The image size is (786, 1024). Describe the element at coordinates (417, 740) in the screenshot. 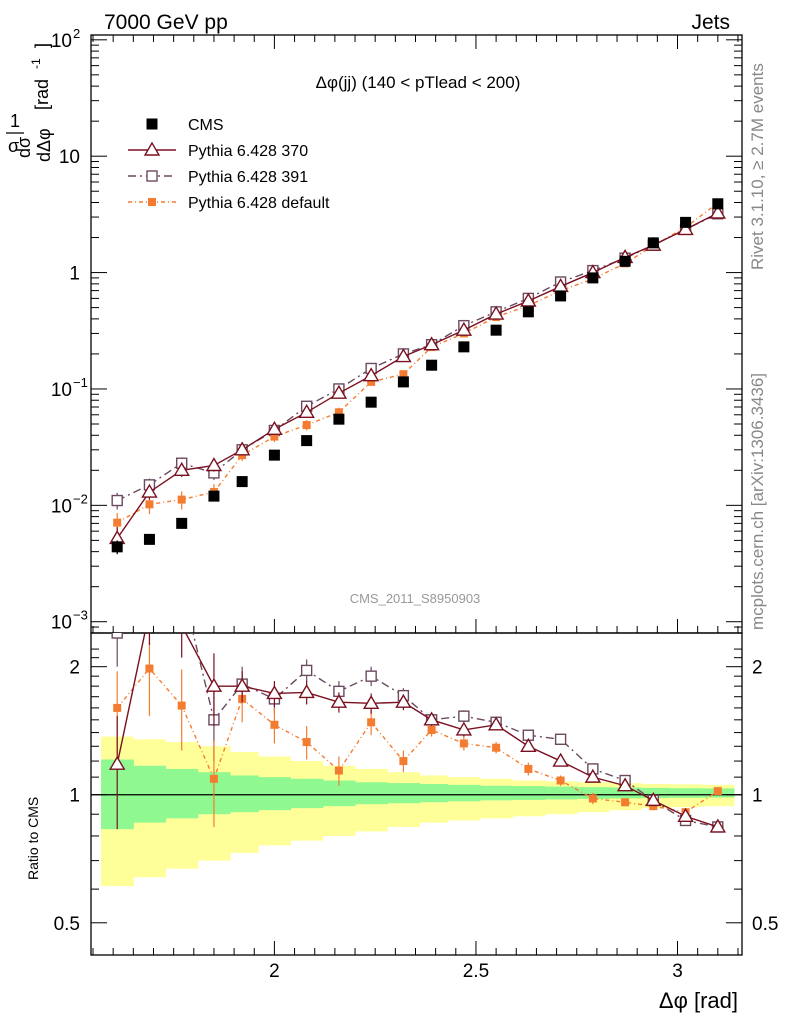

I see `ratio-series-line` at that location.